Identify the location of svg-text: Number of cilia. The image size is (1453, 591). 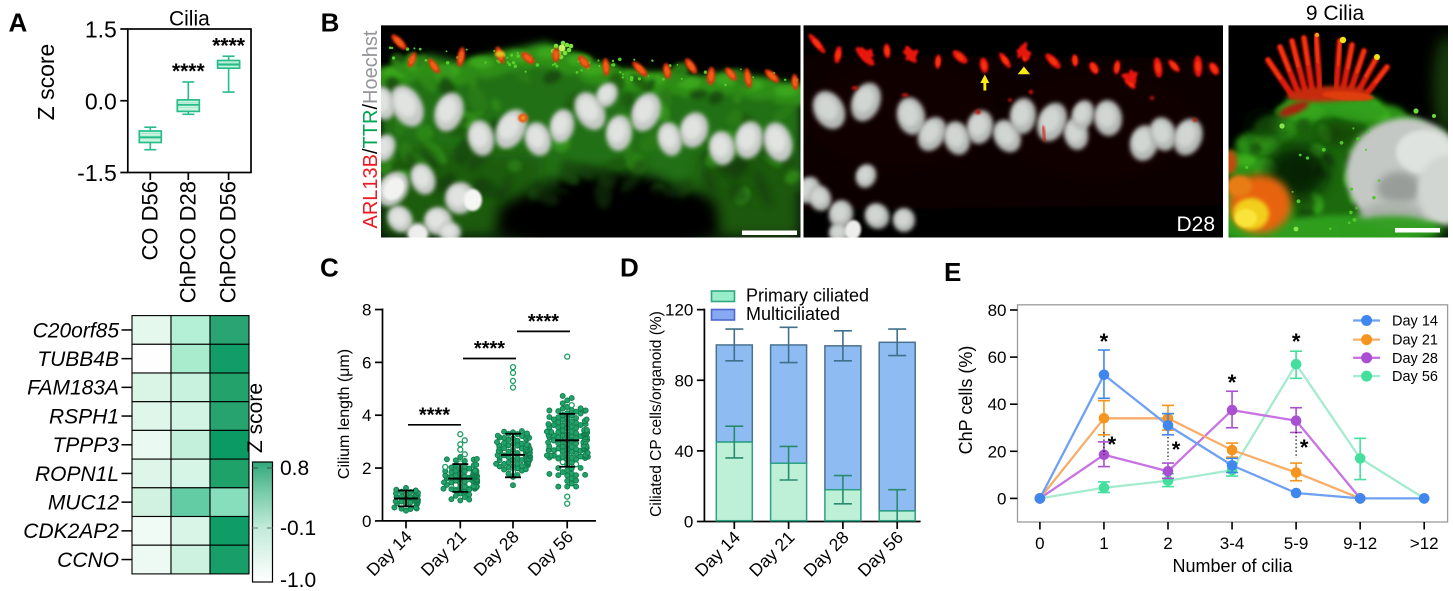
(1233, 566).